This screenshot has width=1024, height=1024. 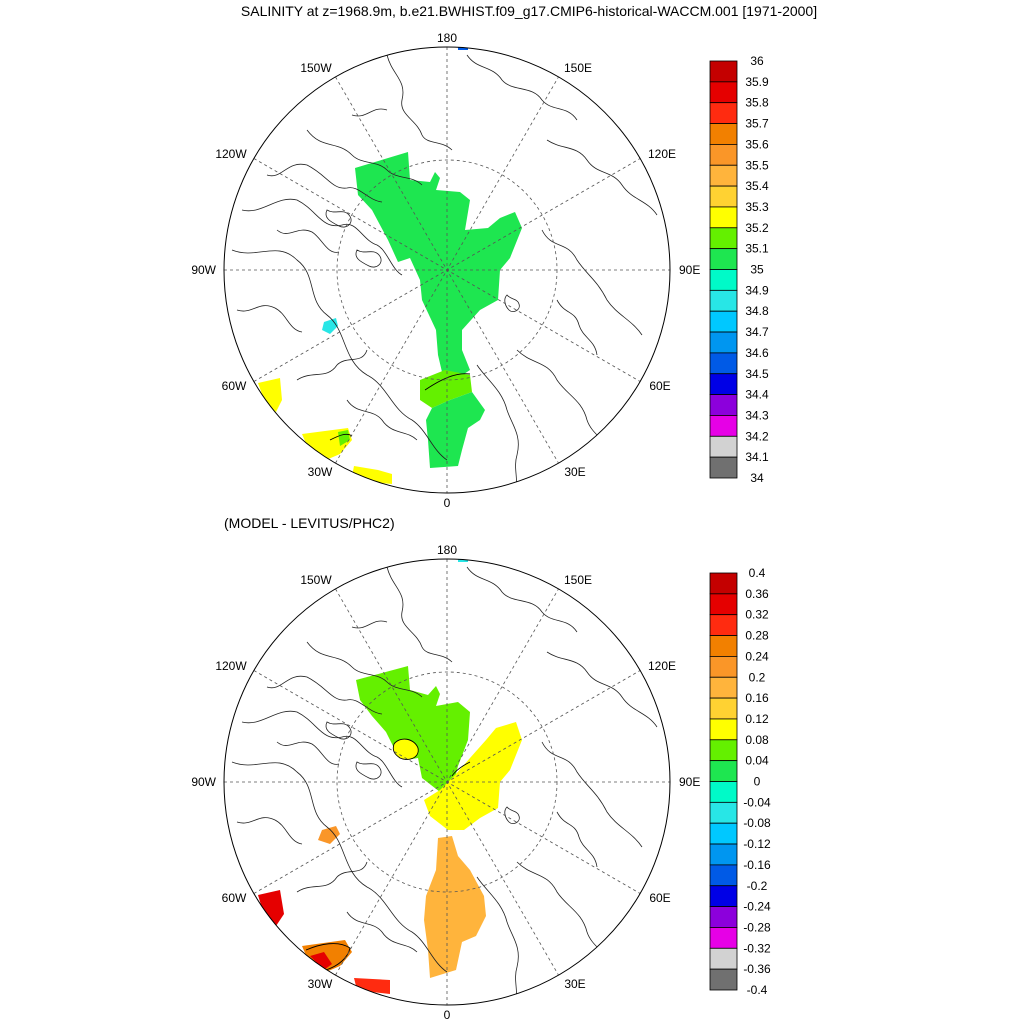 What do you see at coordinates (757, 61) in the screenshot?
I see `salinity-colorbar-label: 36` at bounding box center [757, 61].